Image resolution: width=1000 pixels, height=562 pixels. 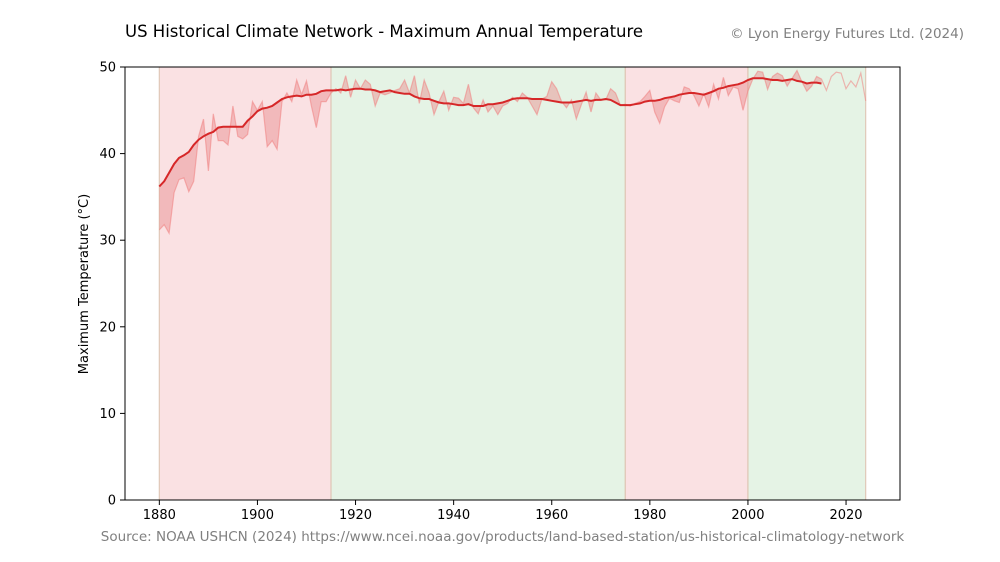 I want to click on y-tick-label-40: 40, so click(x=107, y=154).